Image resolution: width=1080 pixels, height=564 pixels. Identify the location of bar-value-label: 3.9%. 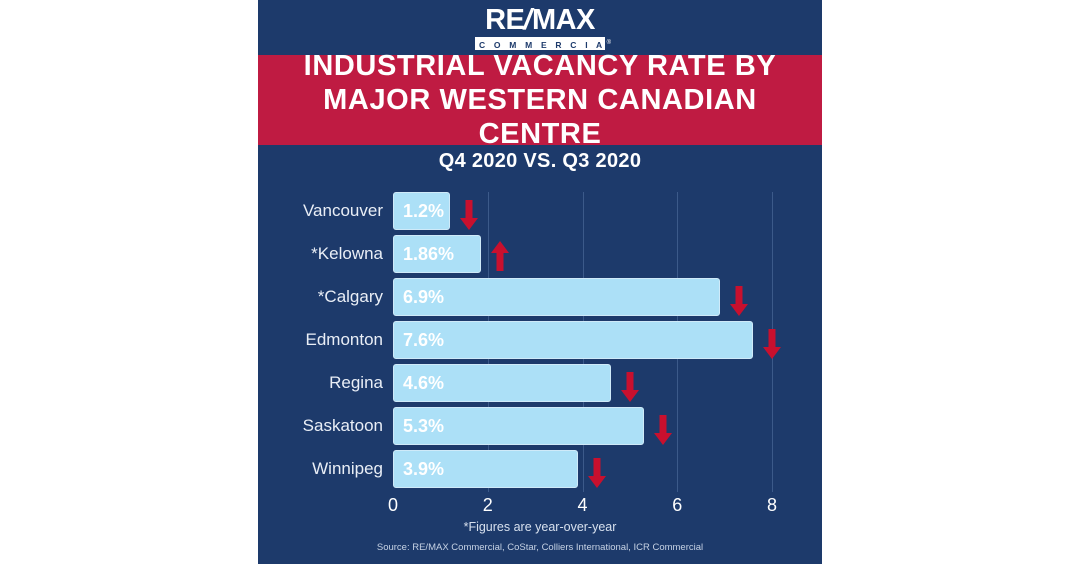
(424, 469).